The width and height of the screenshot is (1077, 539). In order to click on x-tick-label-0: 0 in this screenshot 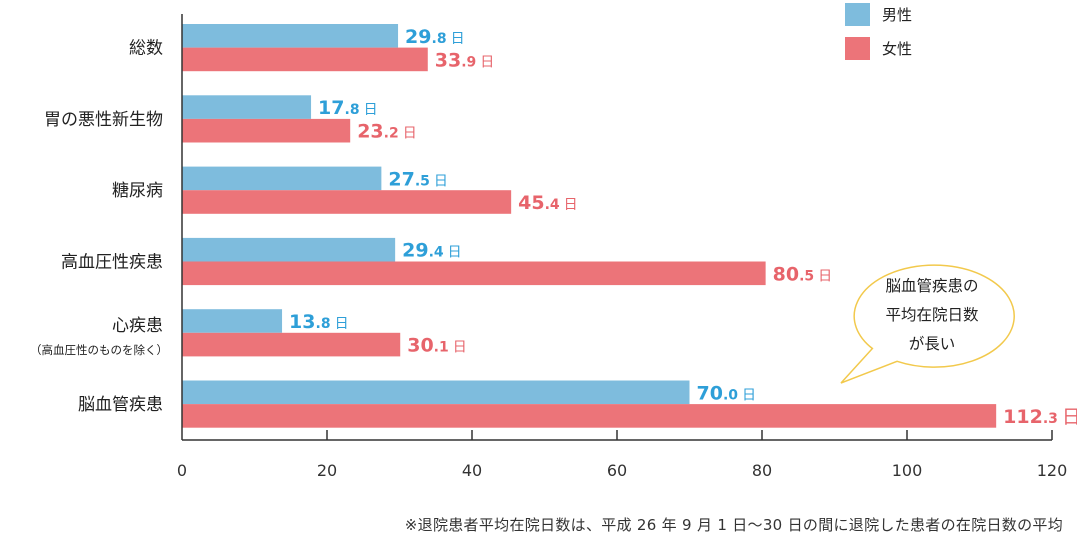, I will do `click(182, 470)`.